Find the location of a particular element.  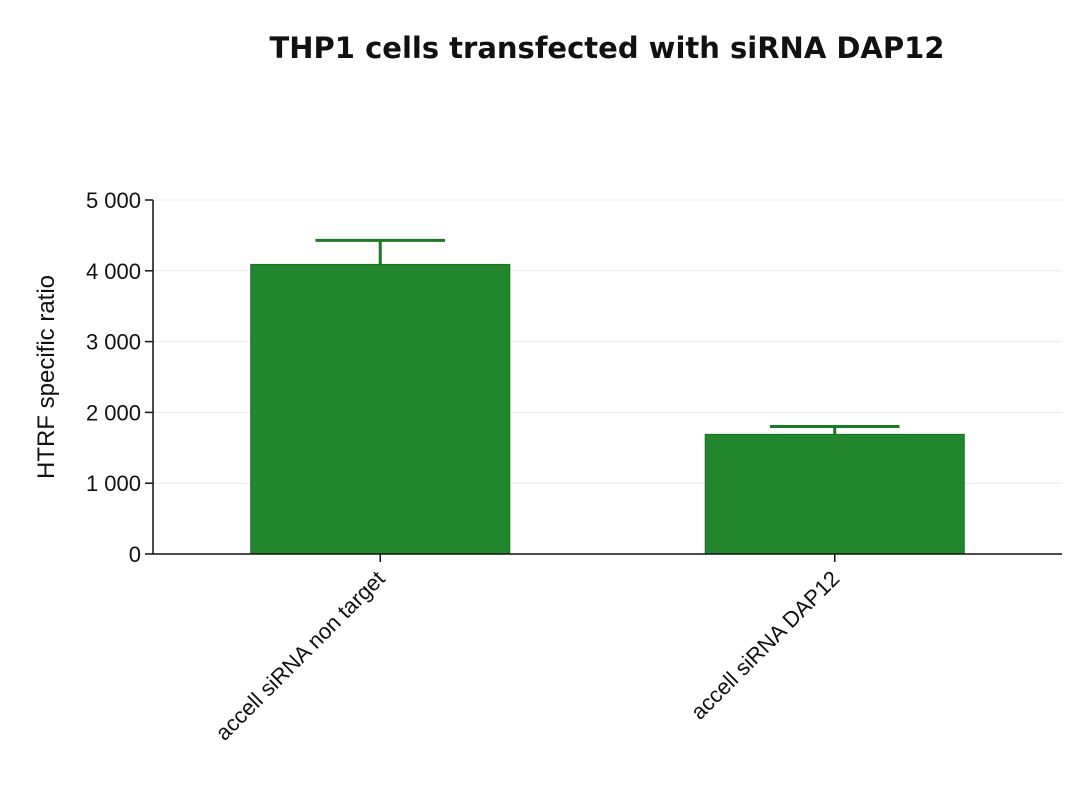

y-tick-label: 0 is located at coordinates (135, 554).